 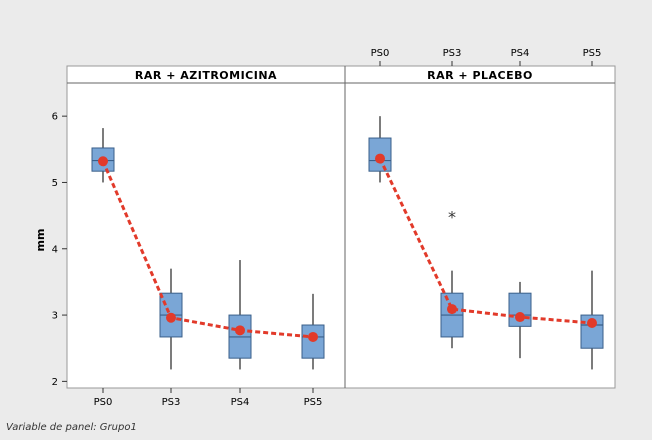 What do you see at coordinates (55, 249) in the screenshot?
I see `y-tick-label: 4` at bounding box center [55, 249].